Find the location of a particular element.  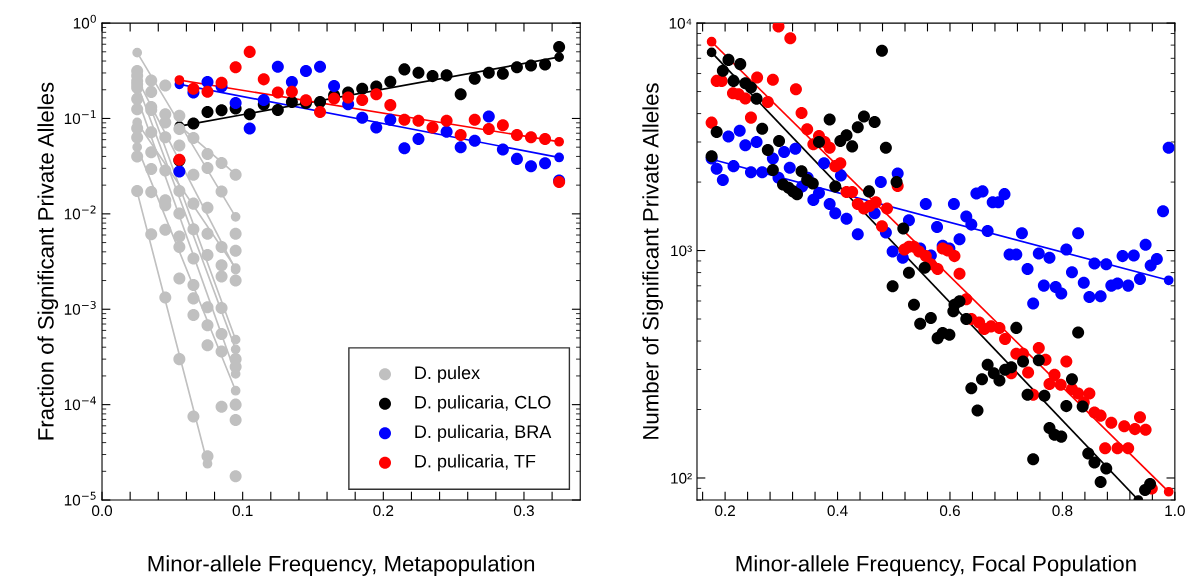

legend-label: D. pulicaria, TF is located at coordinates (475, 463).